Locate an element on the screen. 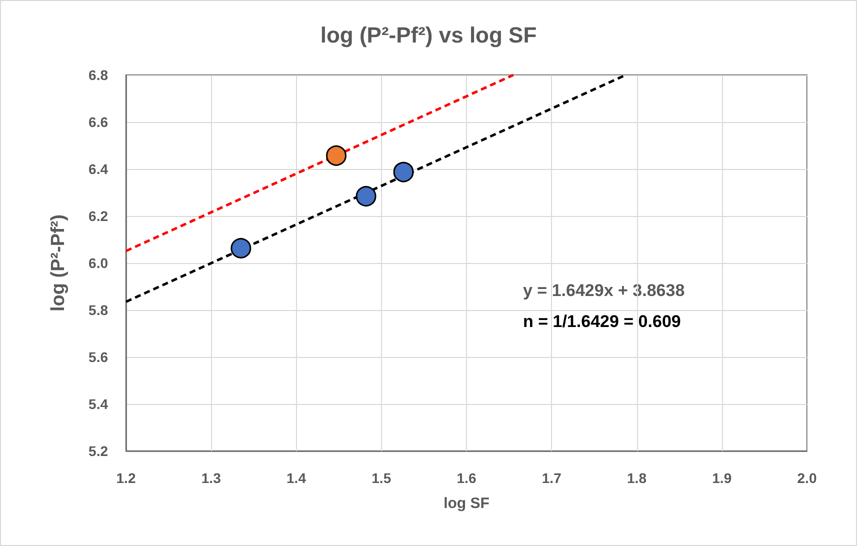 This screenshot has height=546, width=857. y-tick-label: 5.6 is located at coordinates (98, 357).